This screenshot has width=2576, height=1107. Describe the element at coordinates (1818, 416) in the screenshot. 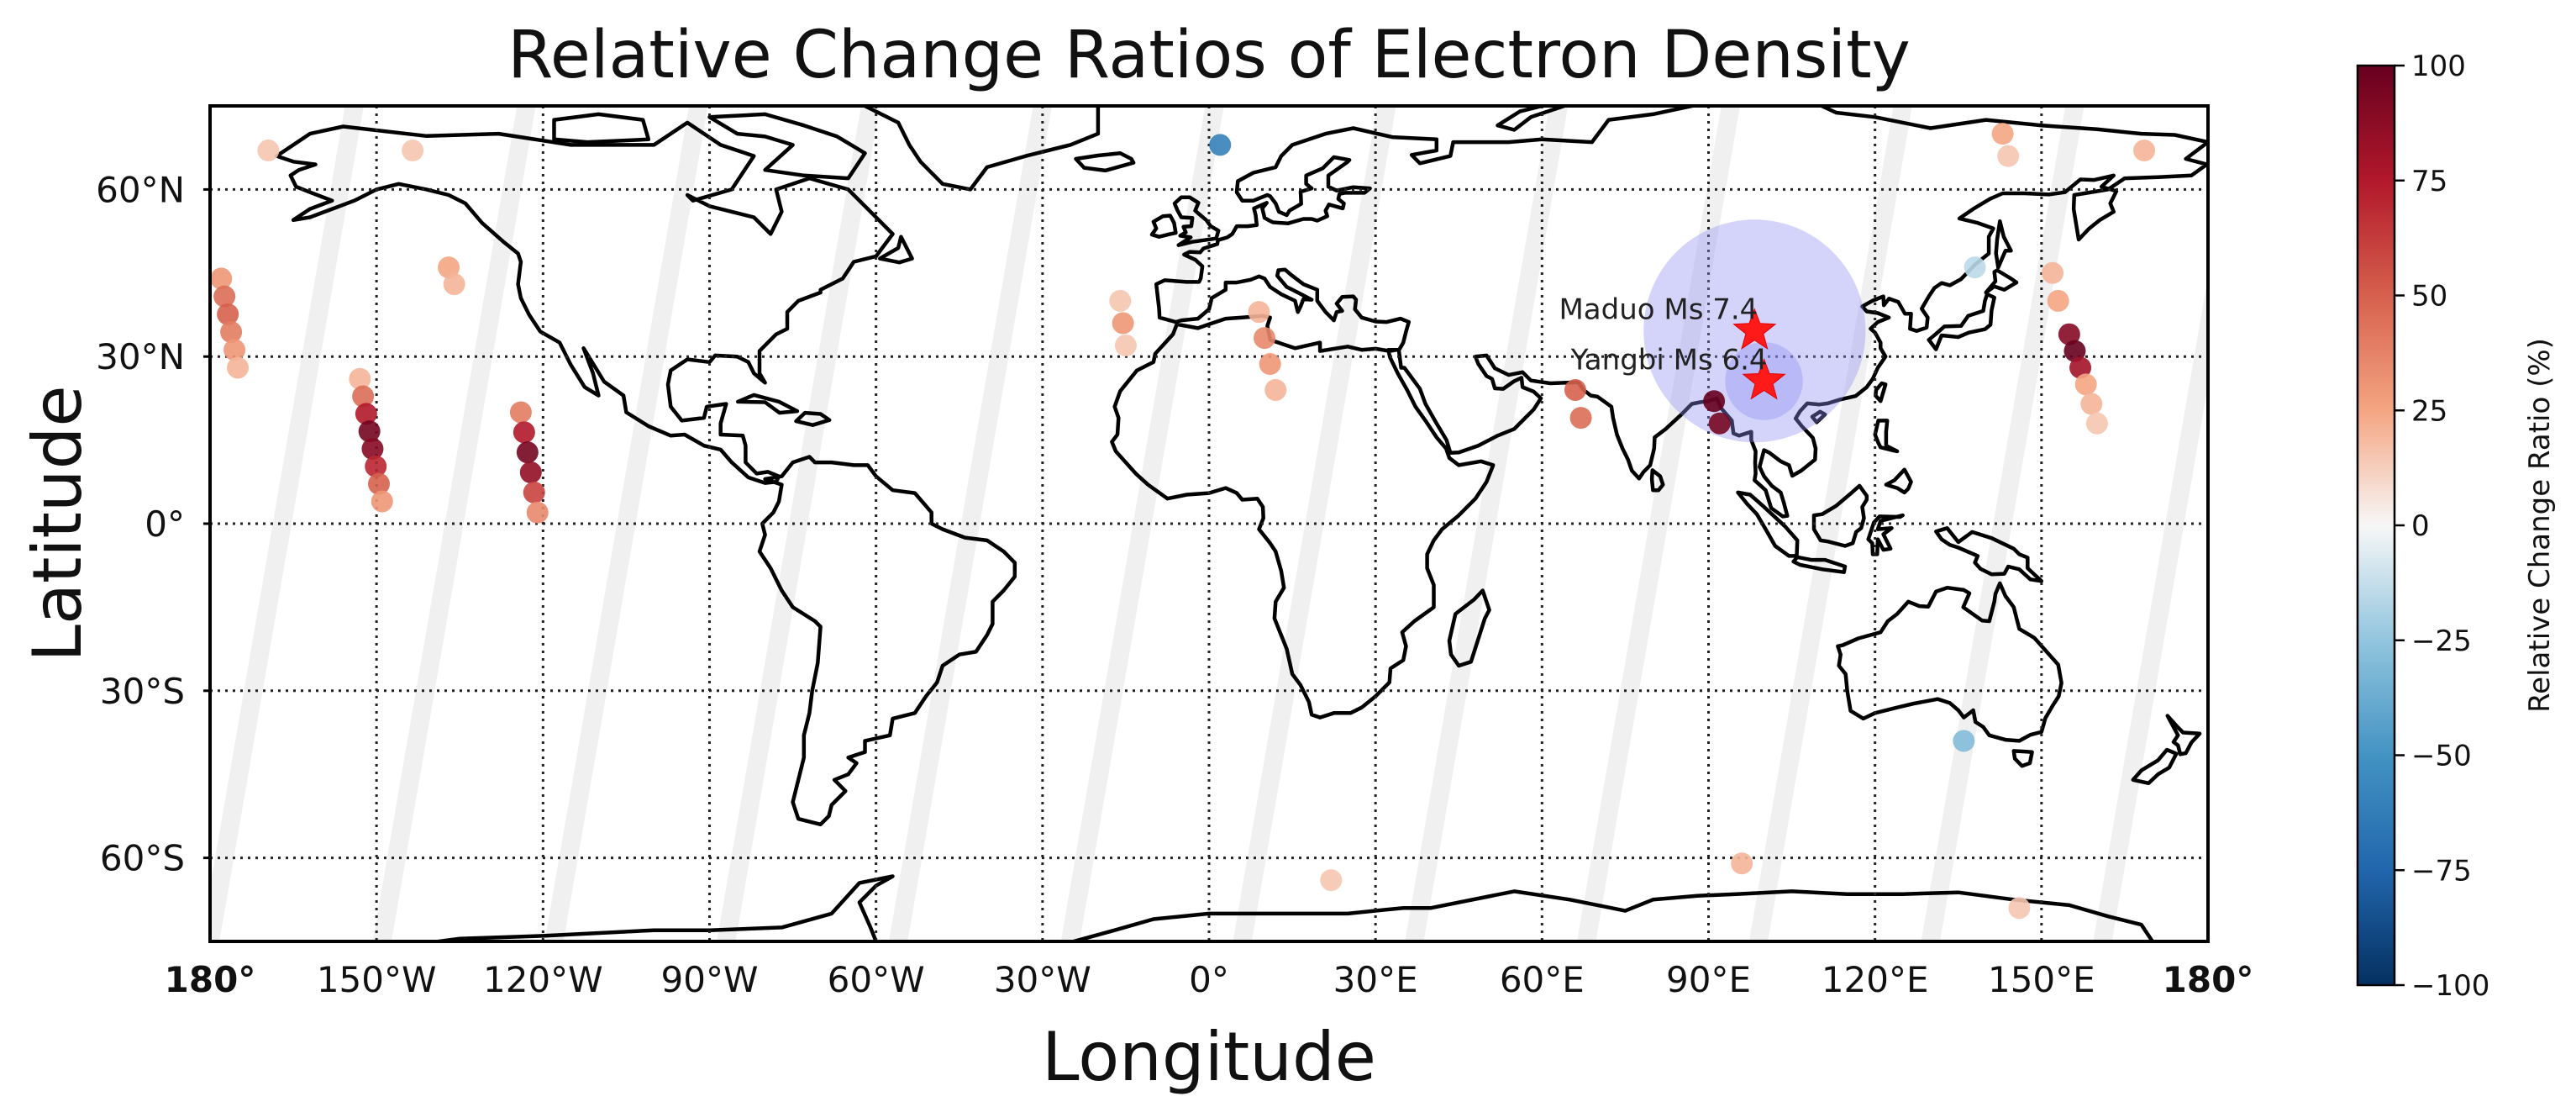

I see `coastline-hainan` at that location.